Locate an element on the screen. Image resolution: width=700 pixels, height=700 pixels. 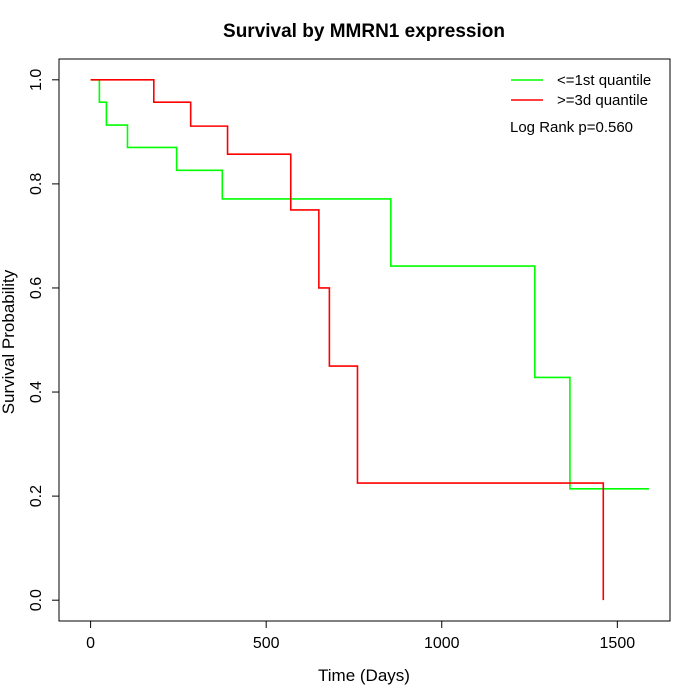
legend-label: <=1st quantile is located at coordinates (604, 80).